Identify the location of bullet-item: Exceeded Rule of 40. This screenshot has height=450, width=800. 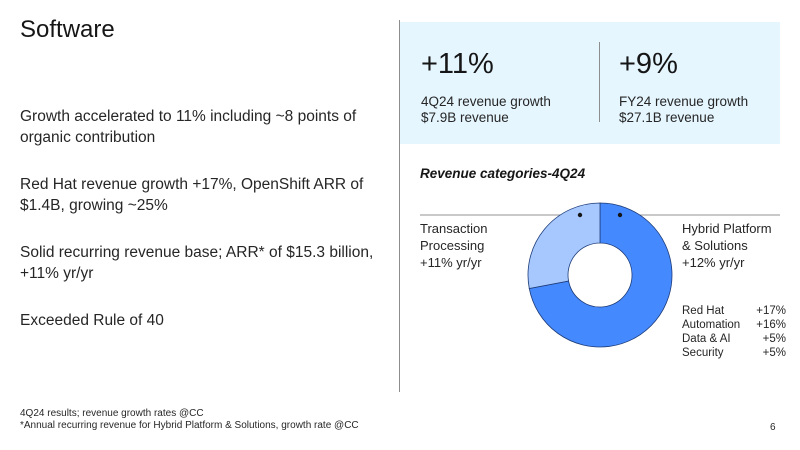
(92, 320).